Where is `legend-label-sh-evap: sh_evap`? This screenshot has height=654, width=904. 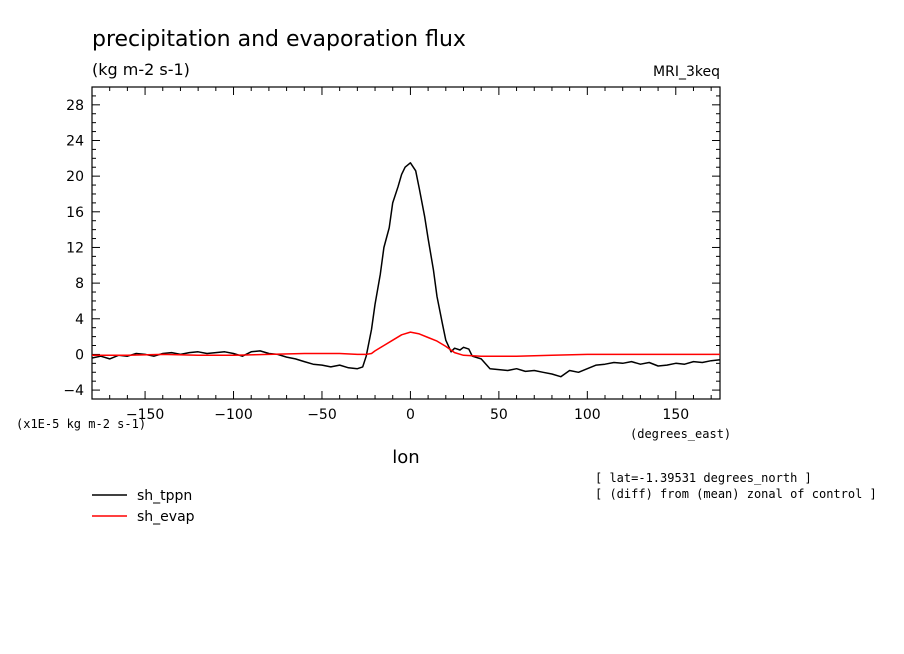 legend-label-sh-evap: sh_evap is located at coordinates (166, 517).